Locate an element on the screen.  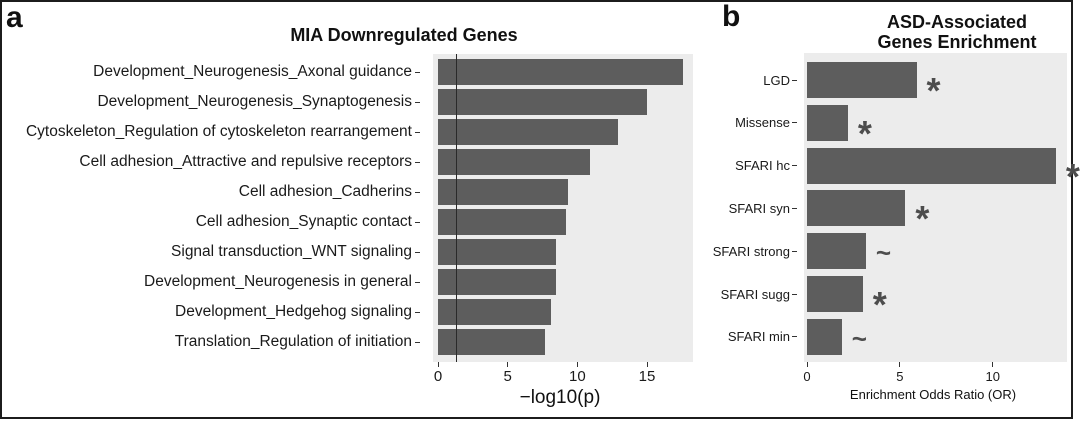
chart-b-title-line1: ASD-Associated is located at coordinates (957, 22).